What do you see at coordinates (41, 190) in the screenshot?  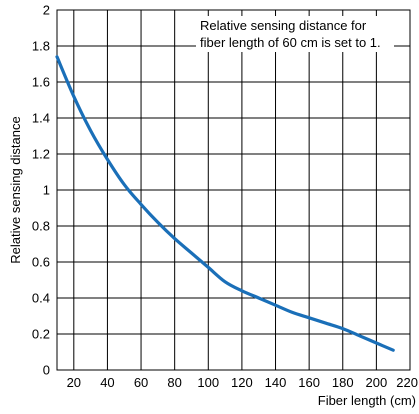 I see `y-tick-labels: 0 0.2 0.4 0.6 0.8 1 1.2 1.4 1.6 1.8 2` at bounding box center [41, 190].